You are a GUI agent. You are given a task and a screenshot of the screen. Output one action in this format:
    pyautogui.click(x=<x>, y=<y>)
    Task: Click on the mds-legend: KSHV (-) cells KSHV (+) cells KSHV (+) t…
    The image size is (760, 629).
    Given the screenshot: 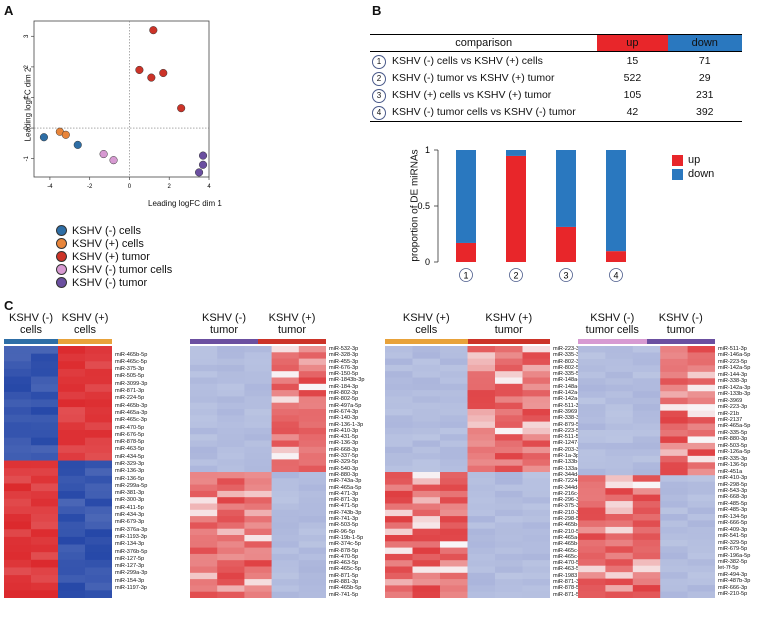 What is the action you would take?
    pyautogui.click(x=114, y=256)
    